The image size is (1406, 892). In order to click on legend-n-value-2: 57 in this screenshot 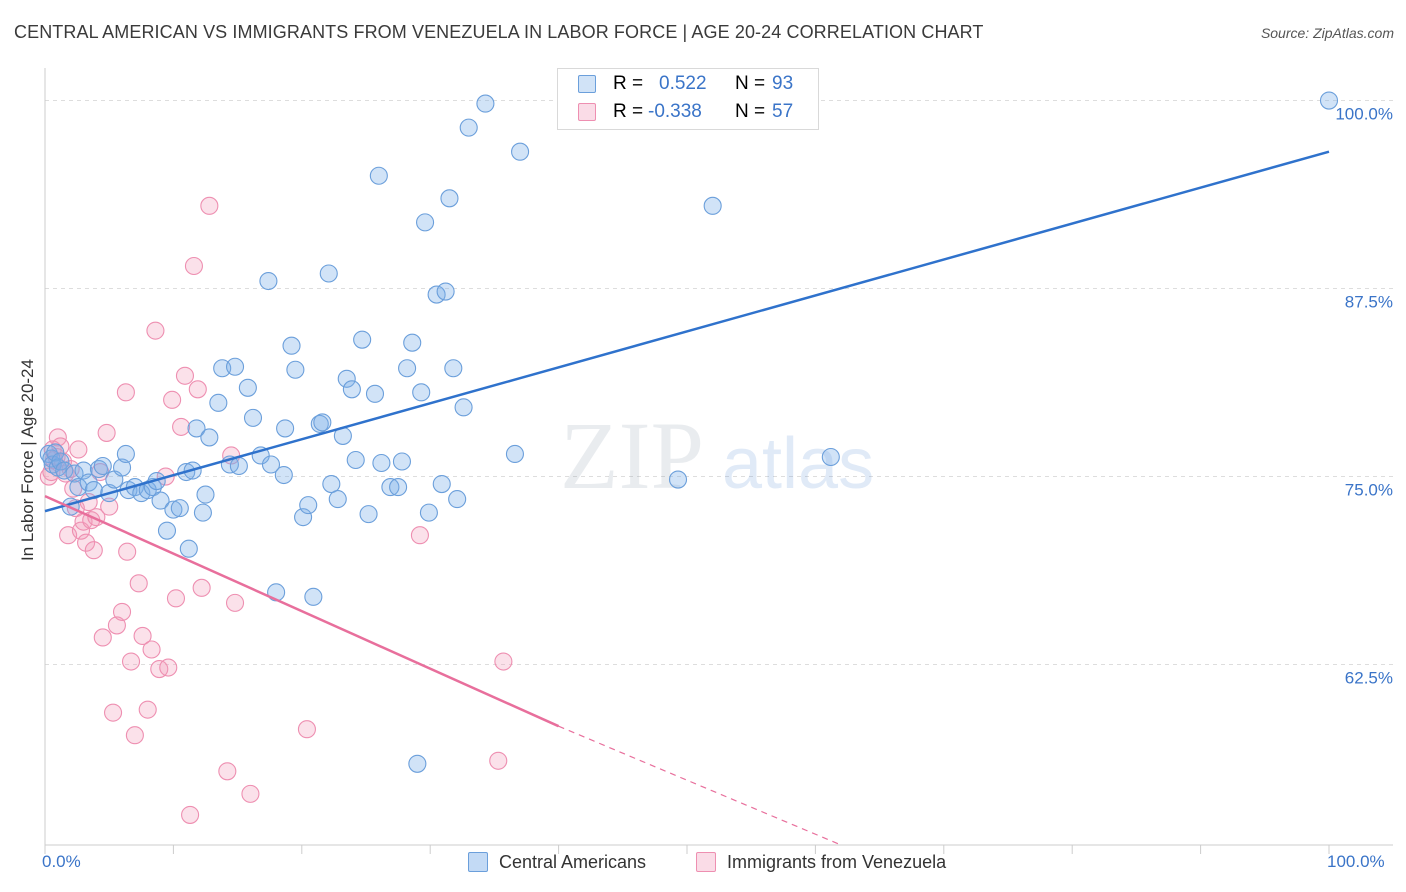, I will do `click(783, 111)`.